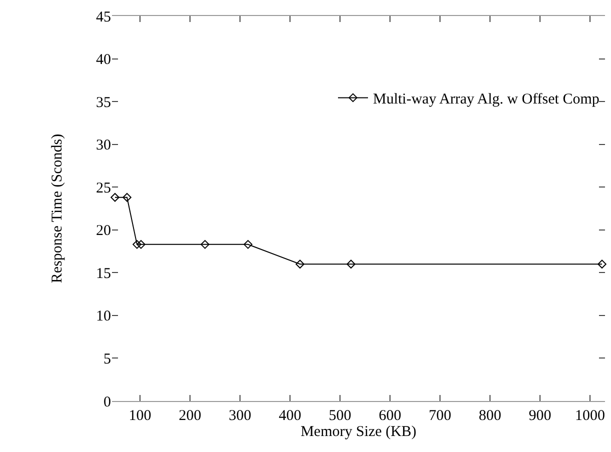 The image size is (611, 452). What do you see at coordinates (103, 102) in the screenshot?
I see `y-tick-label: 35` at bounding box center [103, 102].